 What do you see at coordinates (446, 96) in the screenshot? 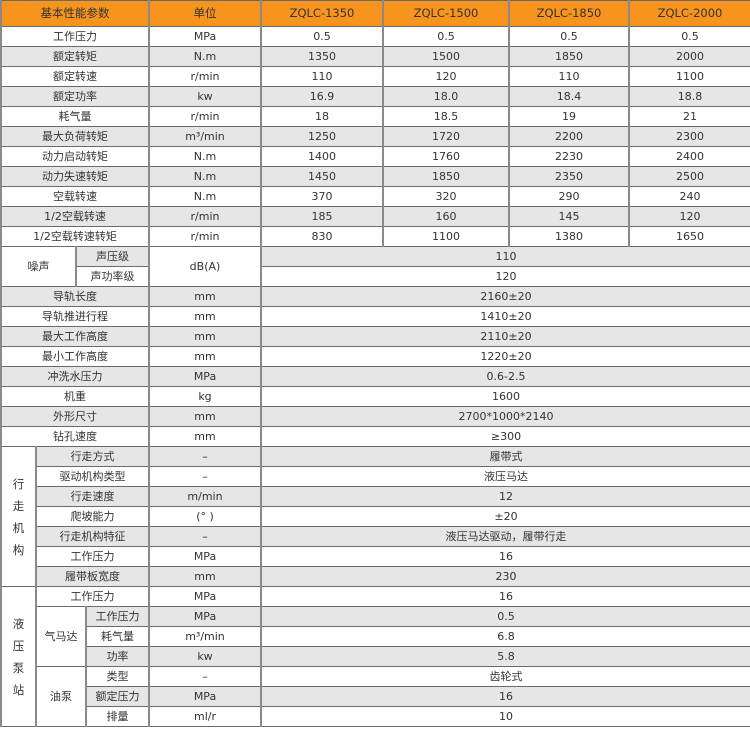
I see `value-cell: 18.0` at bounding box center [446, 96].